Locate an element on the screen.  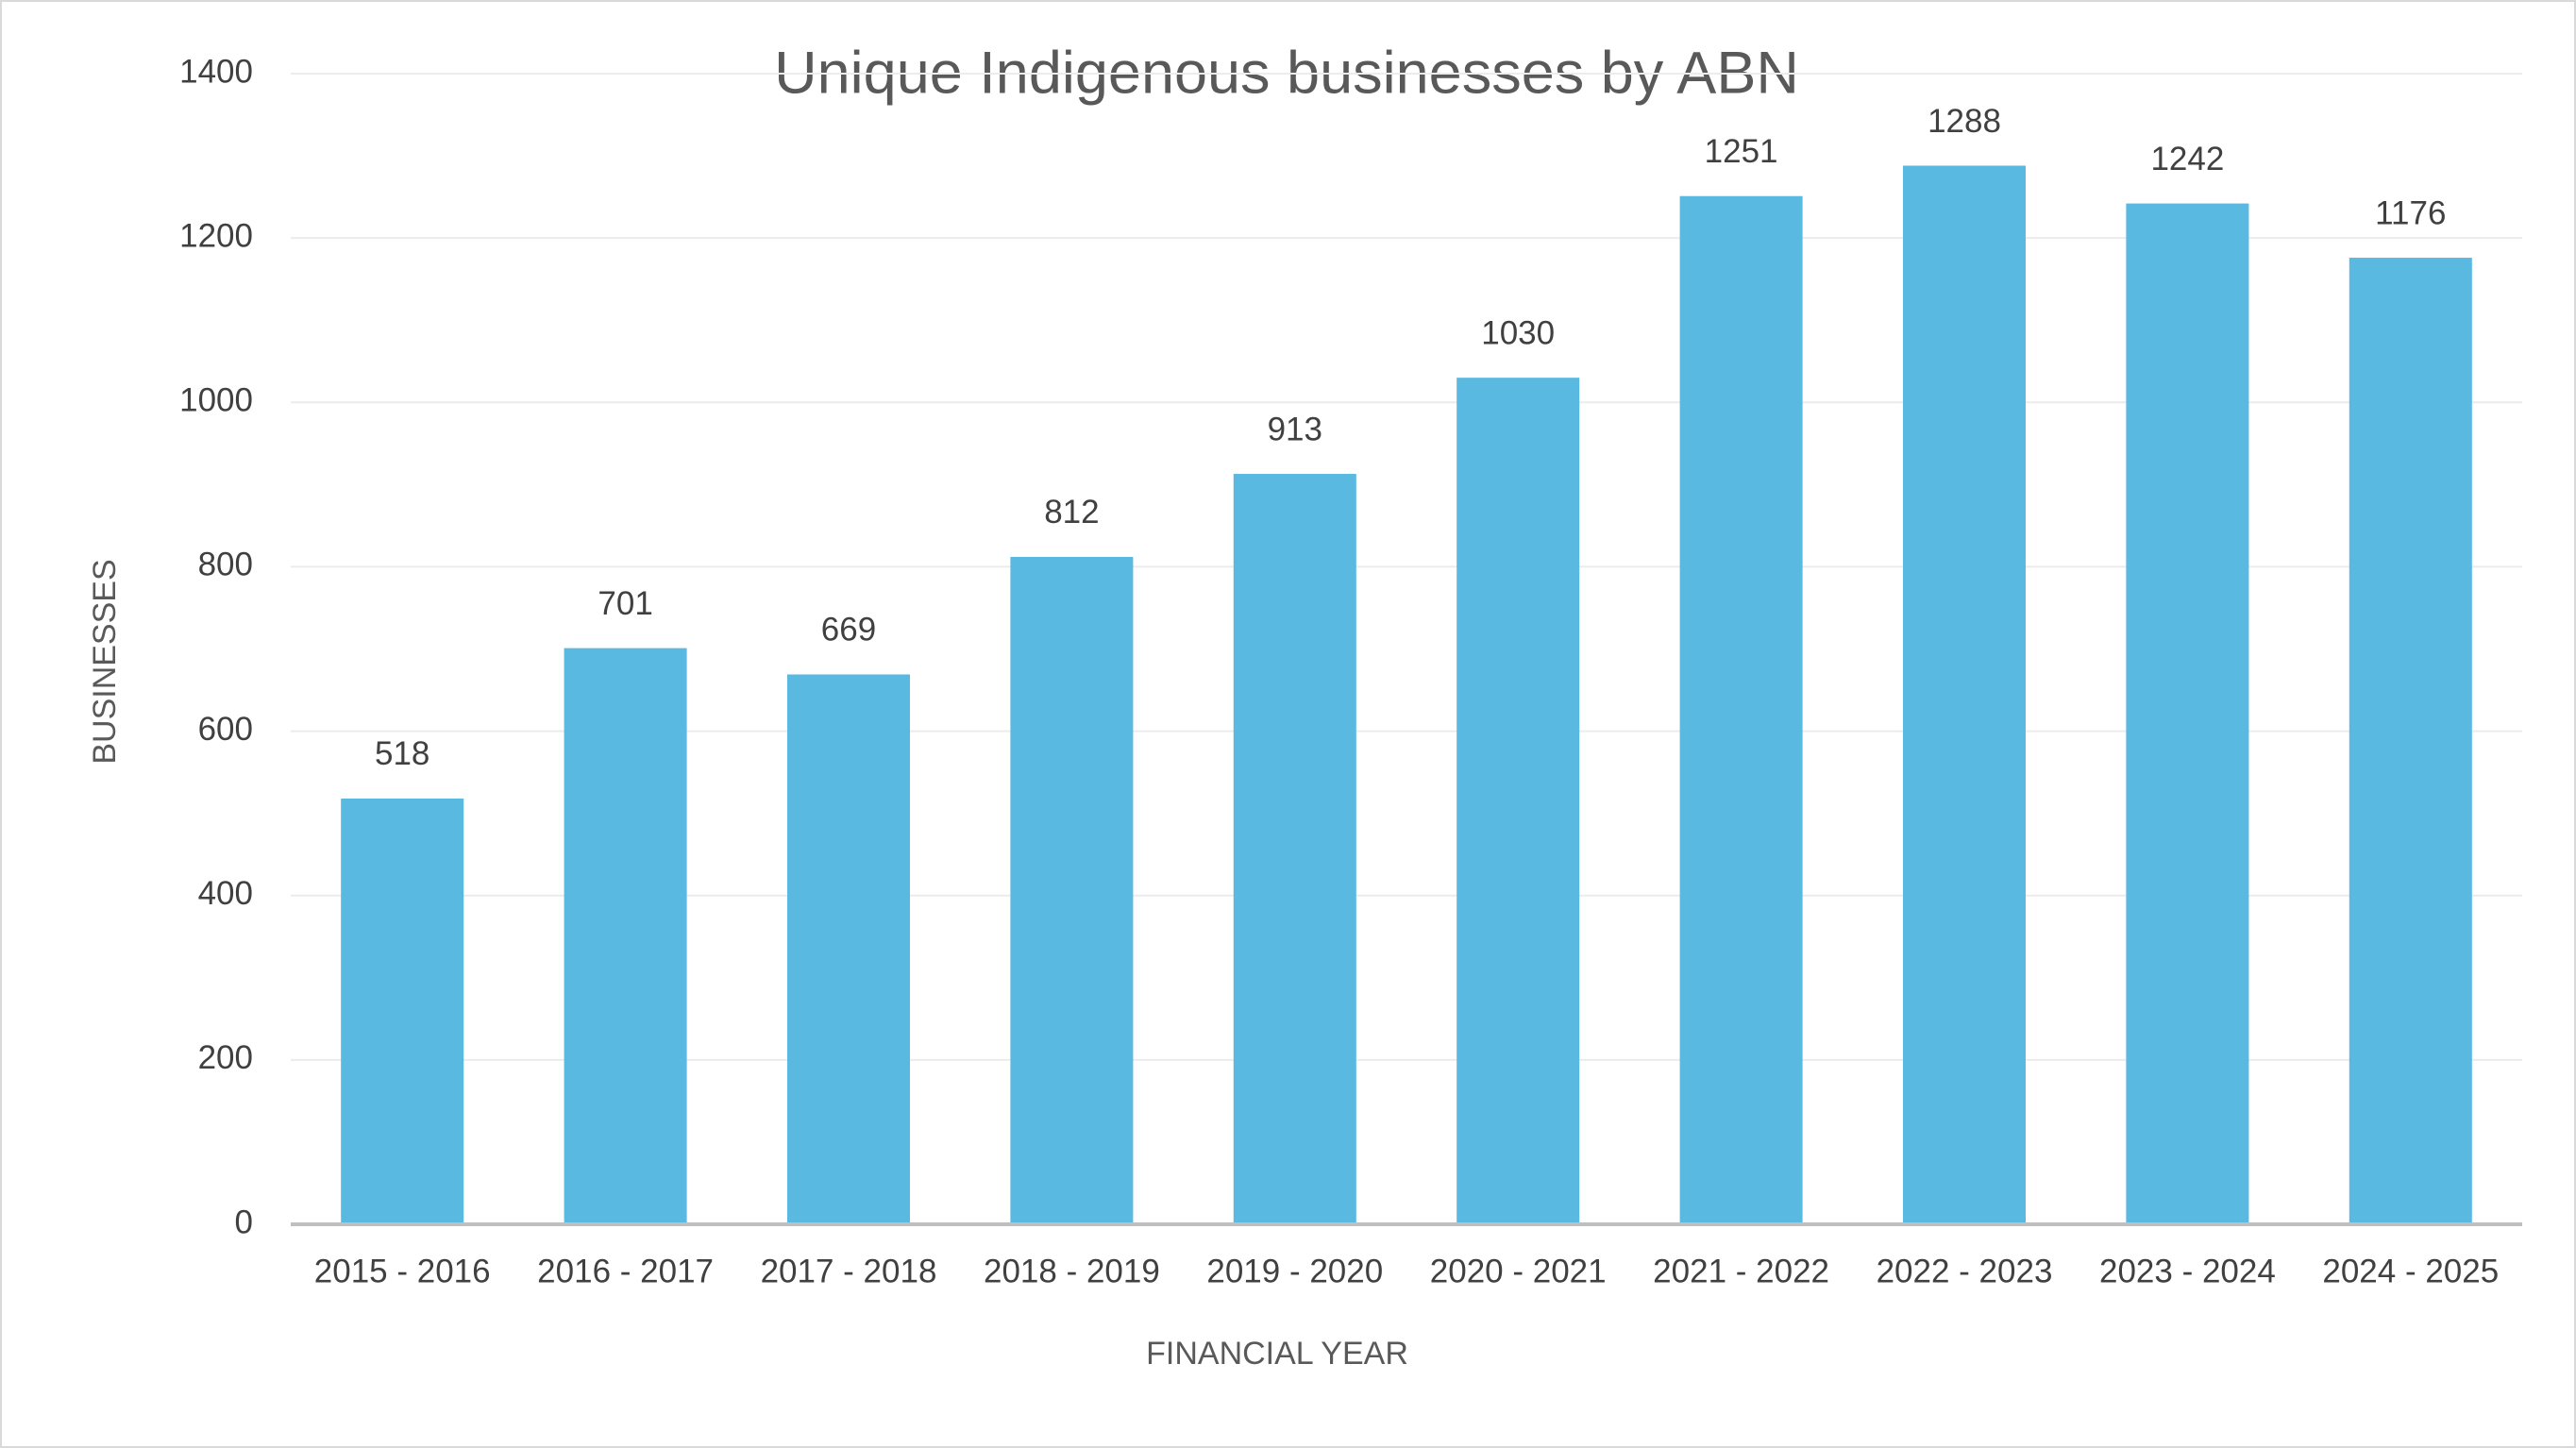
x-tick-label: 2017 - 2018 is located at coordinates (849, 1271).